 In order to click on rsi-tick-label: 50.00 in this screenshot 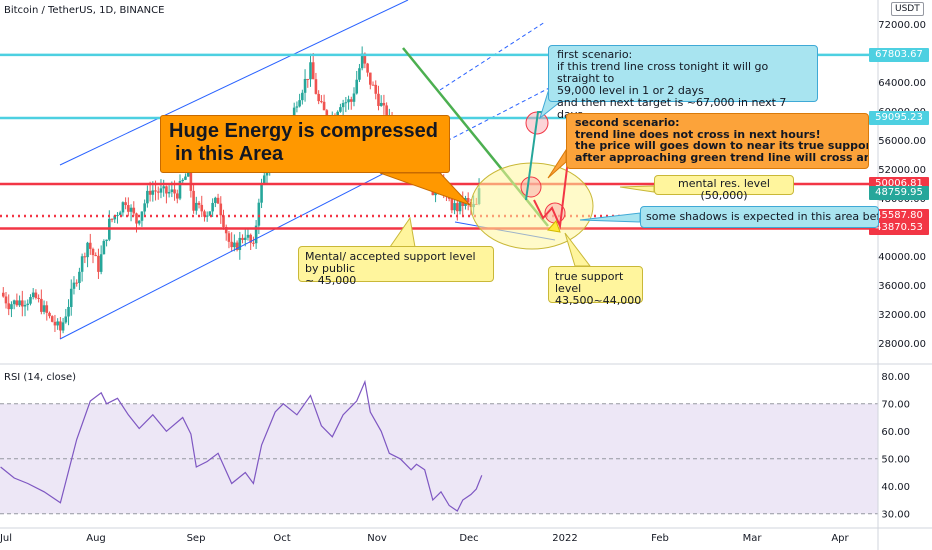, I will do `click(895, 459)`.